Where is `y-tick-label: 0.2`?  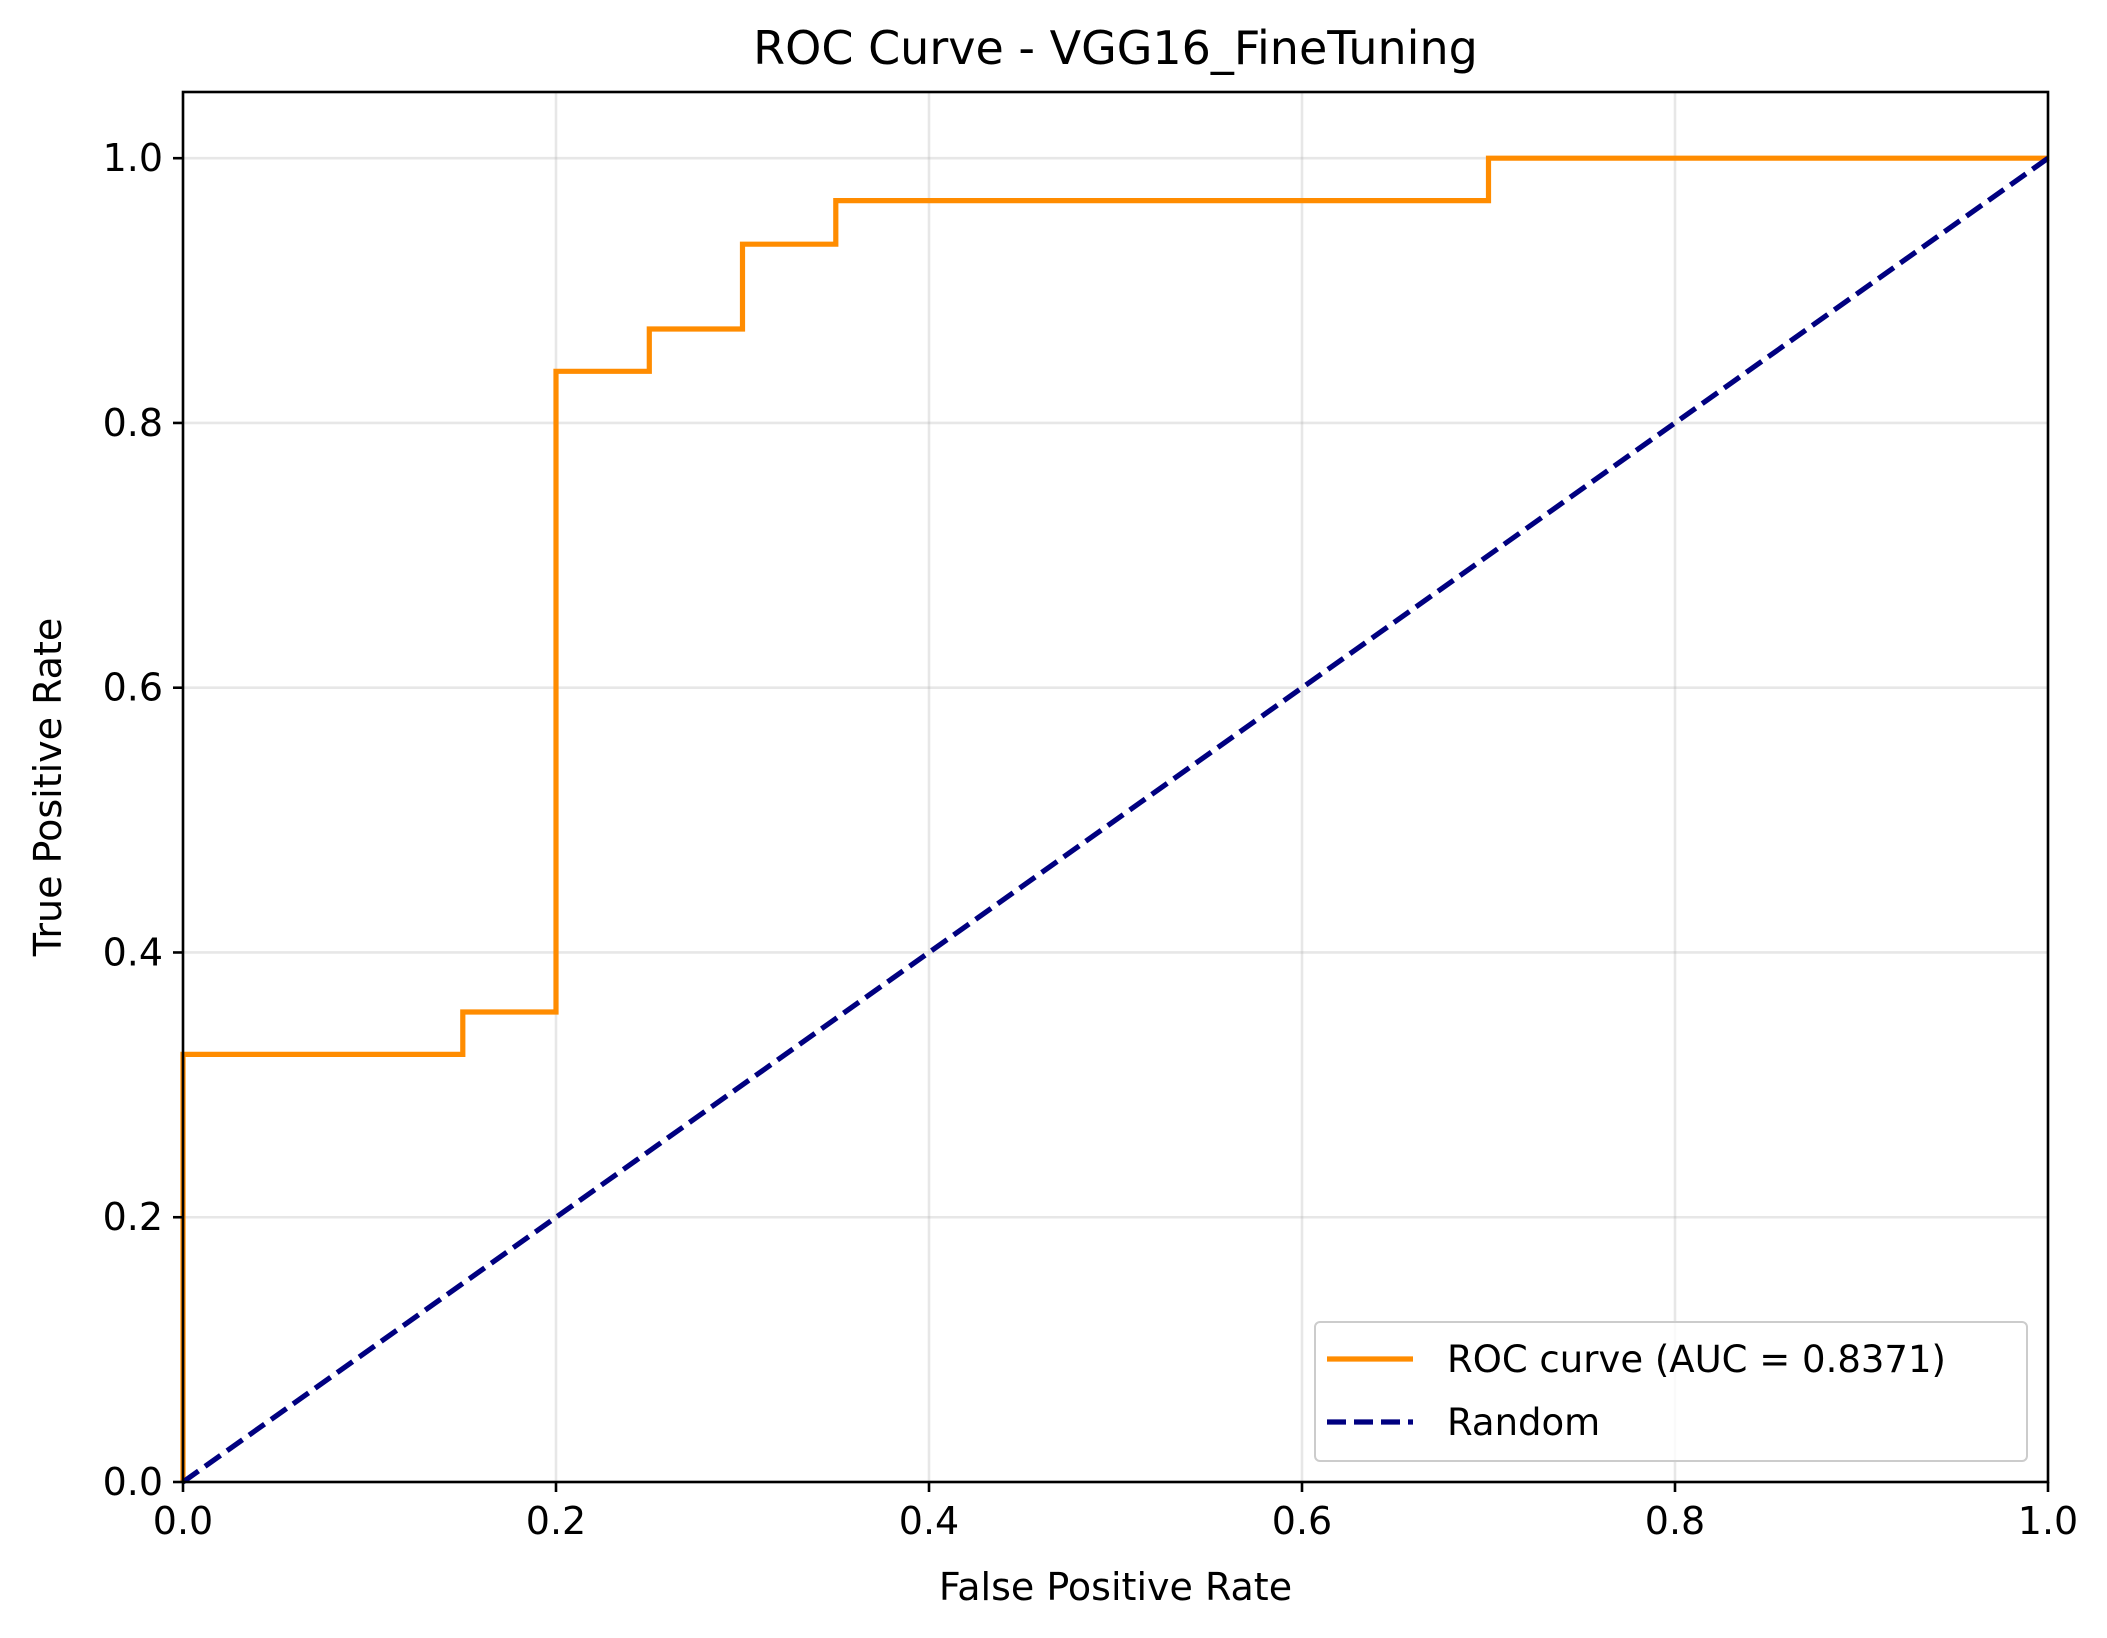
y-tick-label: 0.2 is located at coordinates (133, 1217).